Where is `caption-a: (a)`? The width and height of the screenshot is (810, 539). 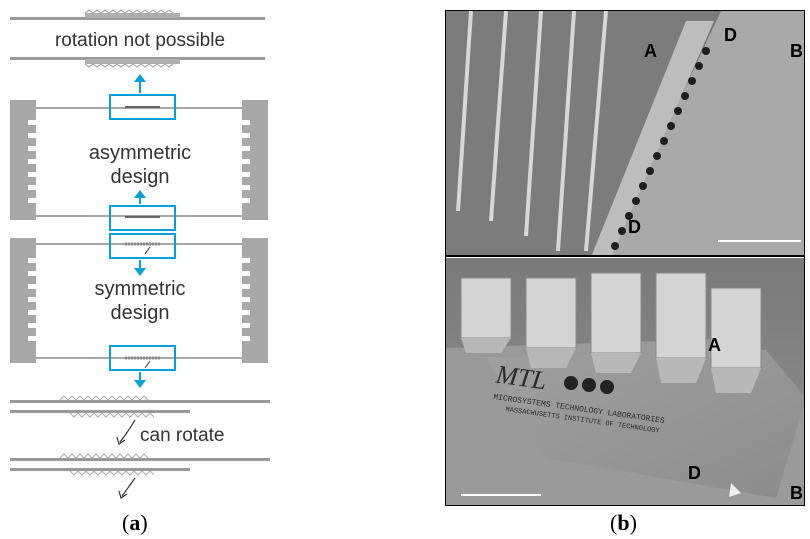
caption-a: (a) is located at coordinates (135, 522).